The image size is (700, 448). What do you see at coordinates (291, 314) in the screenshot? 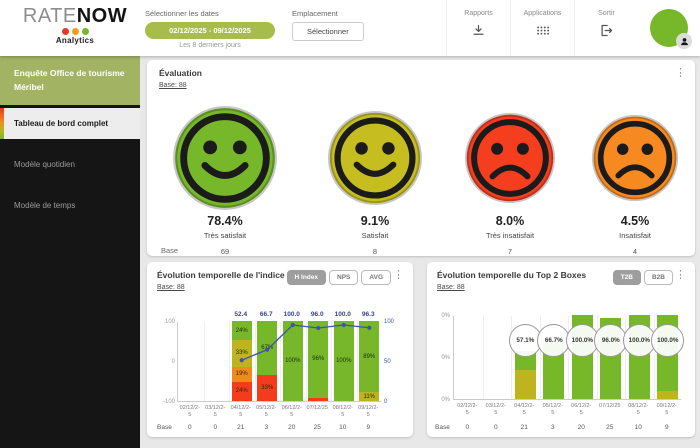
I see `value-label: 100.0` at bounding box center [291, 314].